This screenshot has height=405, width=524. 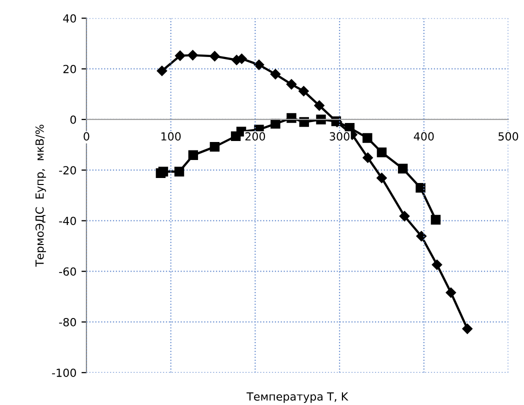 I want to click on y-tick-label: 40, so click(x=69, y=18).